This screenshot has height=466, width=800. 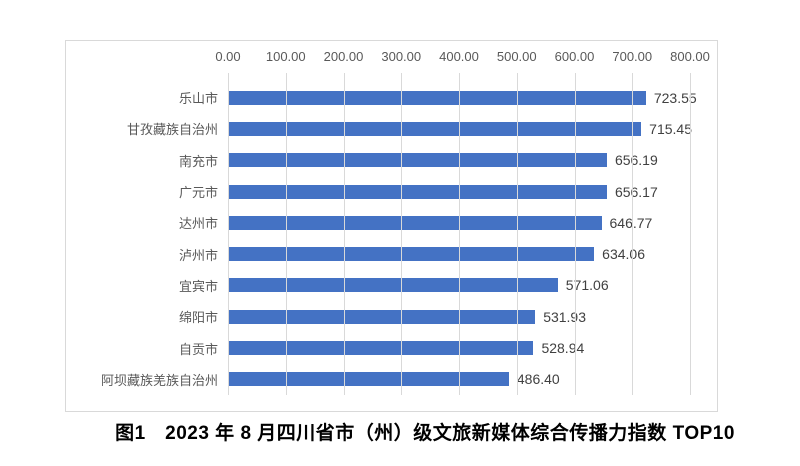 I want to click on category-label: 宜宾市, so click(x=198, y=286).